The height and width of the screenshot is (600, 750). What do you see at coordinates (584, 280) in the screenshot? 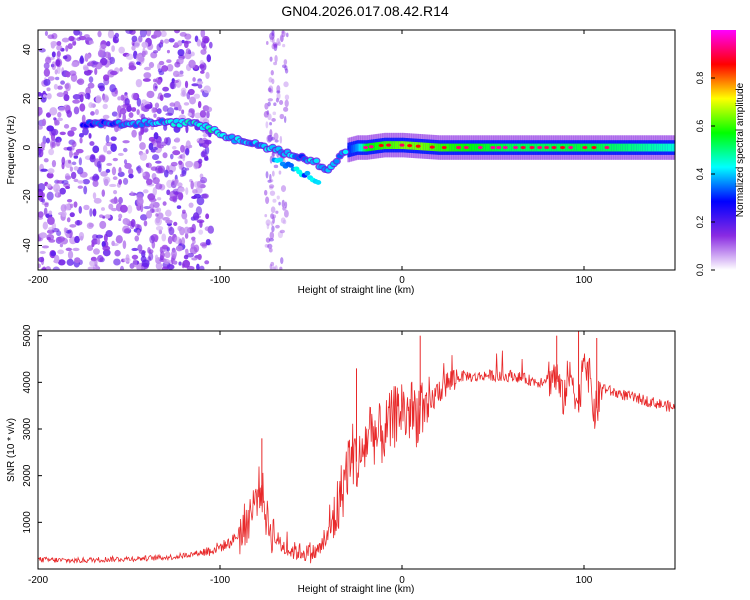
I see `x-tick-label: 100` at bounding box center [584, 280].